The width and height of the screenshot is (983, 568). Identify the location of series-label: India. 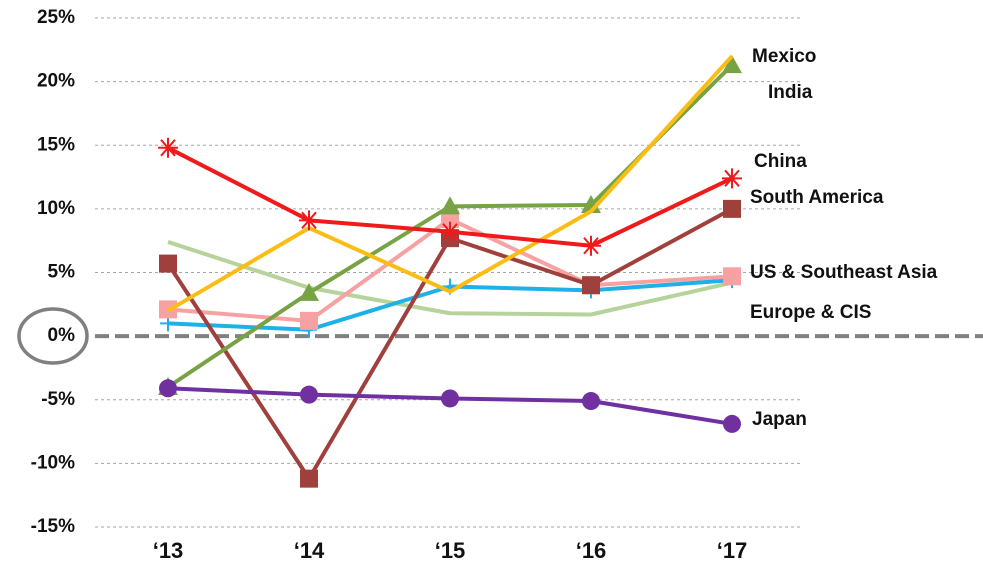
(790, 92).